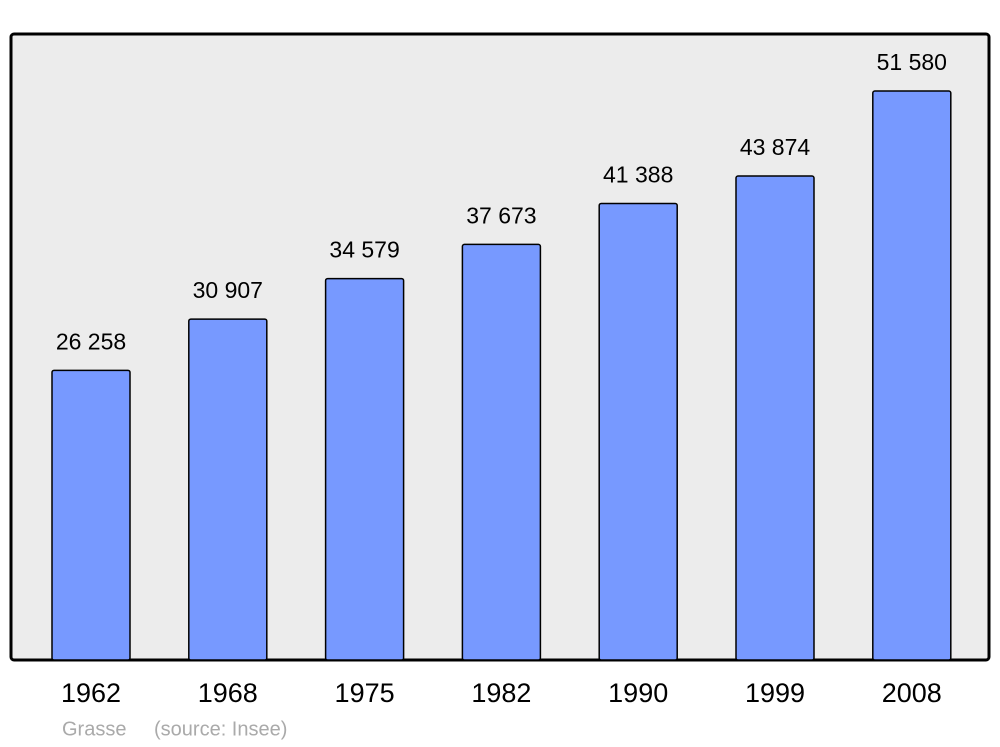  I want to click on value-label: 34 579, so click(364, 250).